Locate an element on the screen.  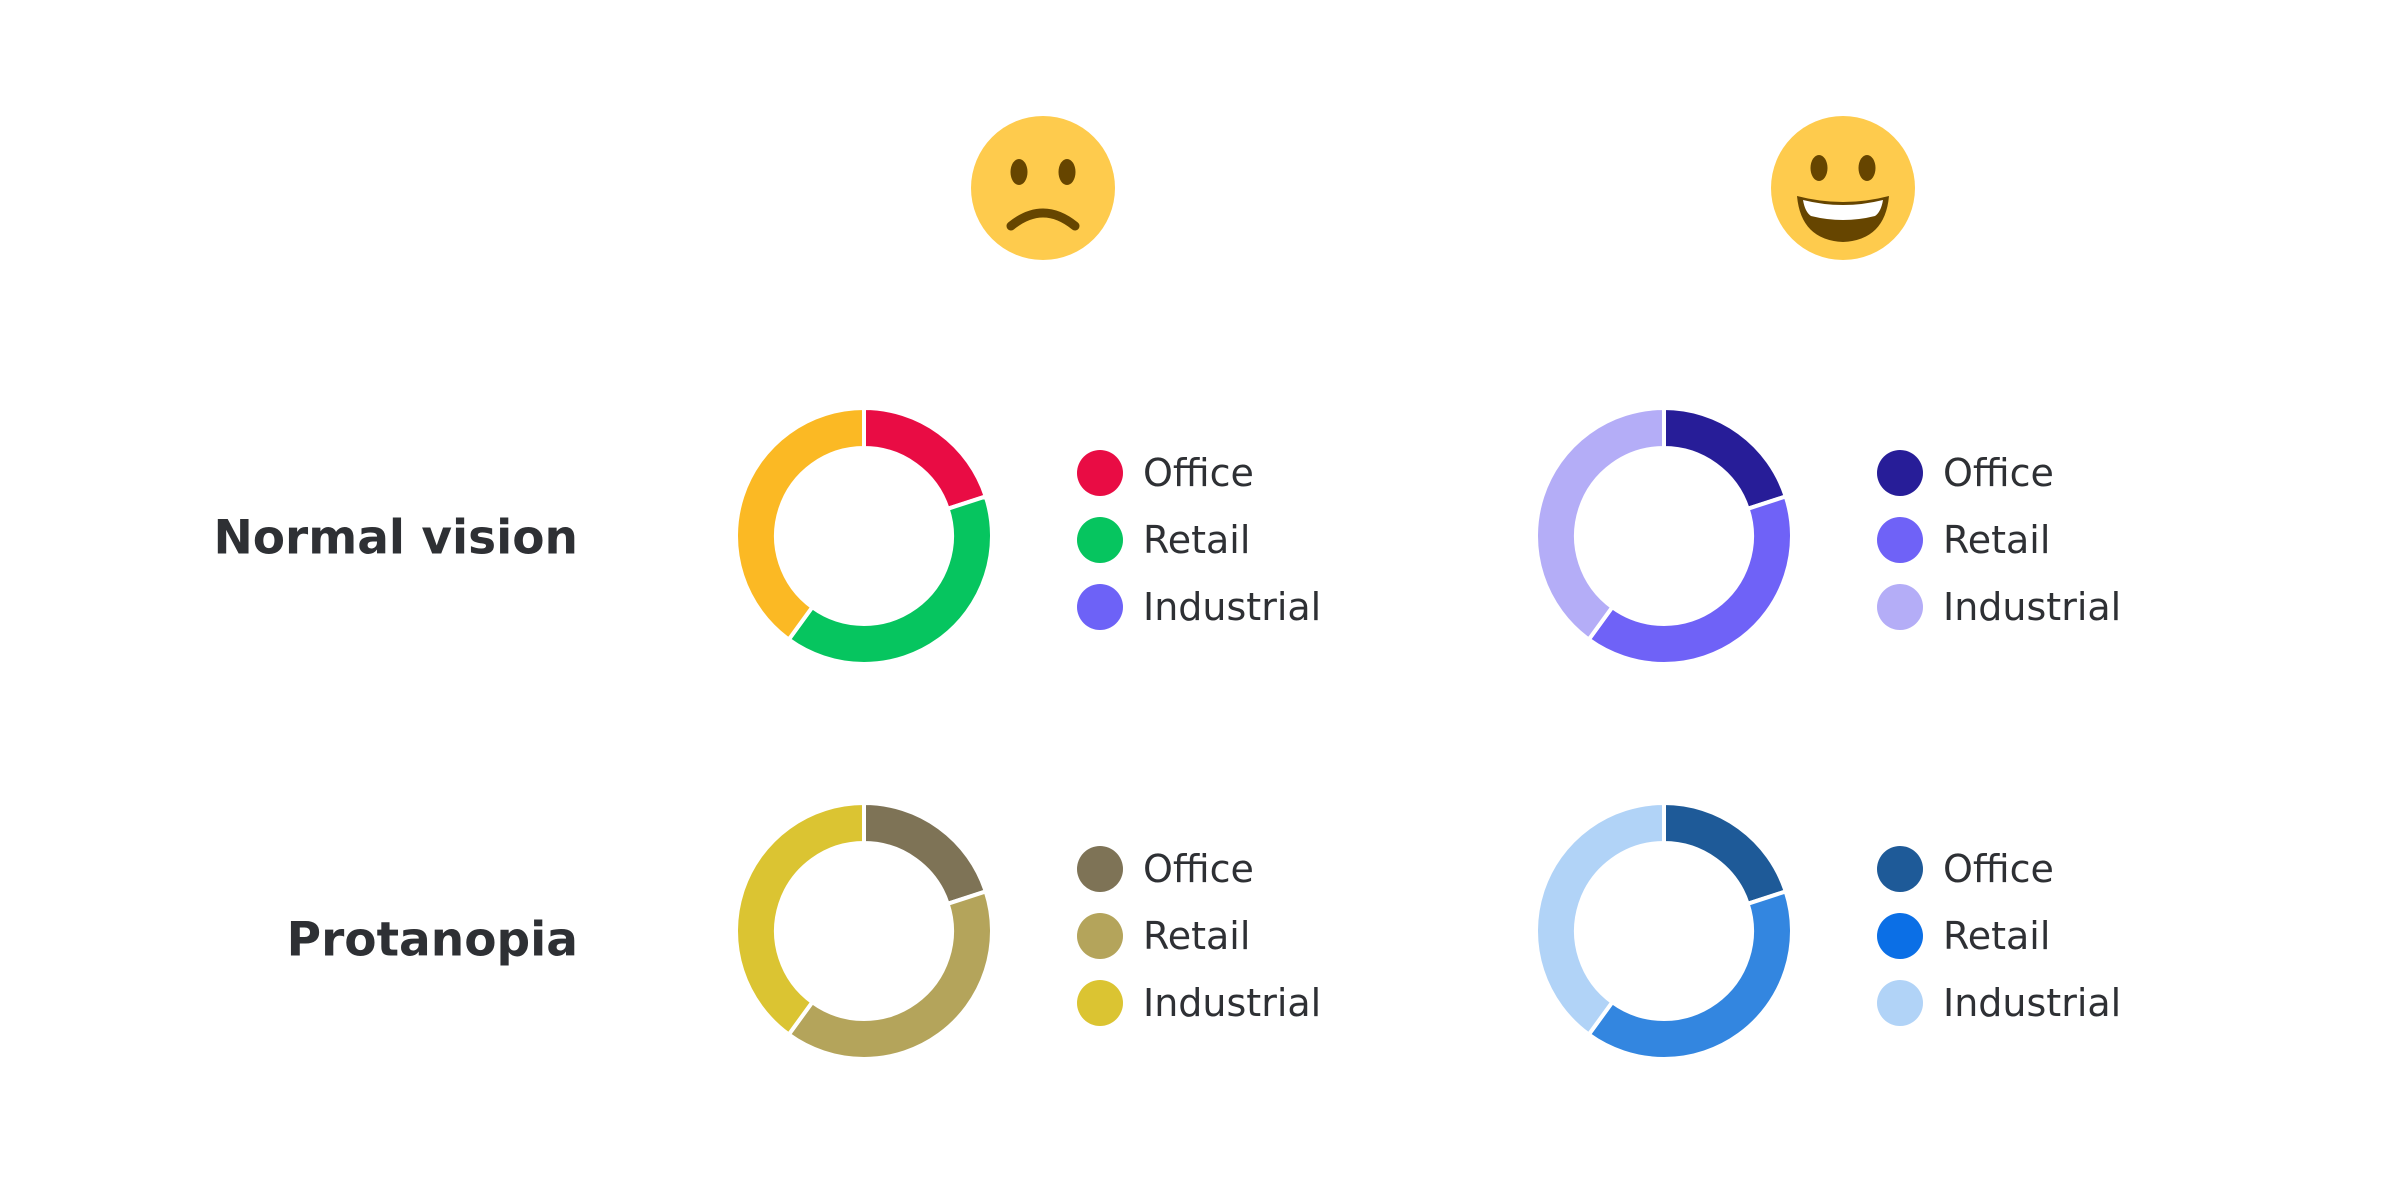
legend-normal-vision-right: Office Retail Industrial is located at coordinates (2037, 548).